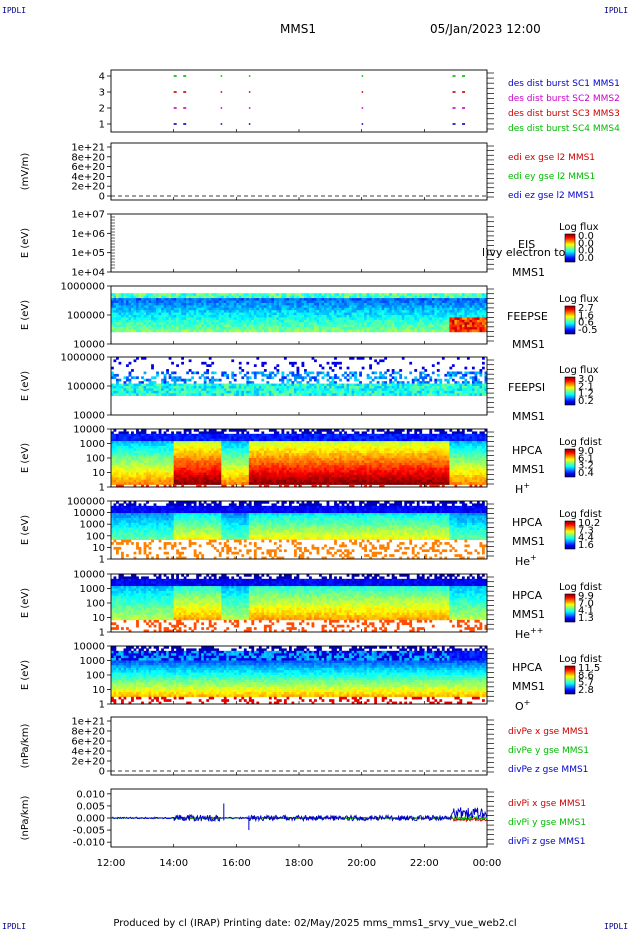  What do you see at coordinates (586, 308) in the screenshot?
I see `colorbar-tick-label: 2.7` at bounding box center [586, 308].